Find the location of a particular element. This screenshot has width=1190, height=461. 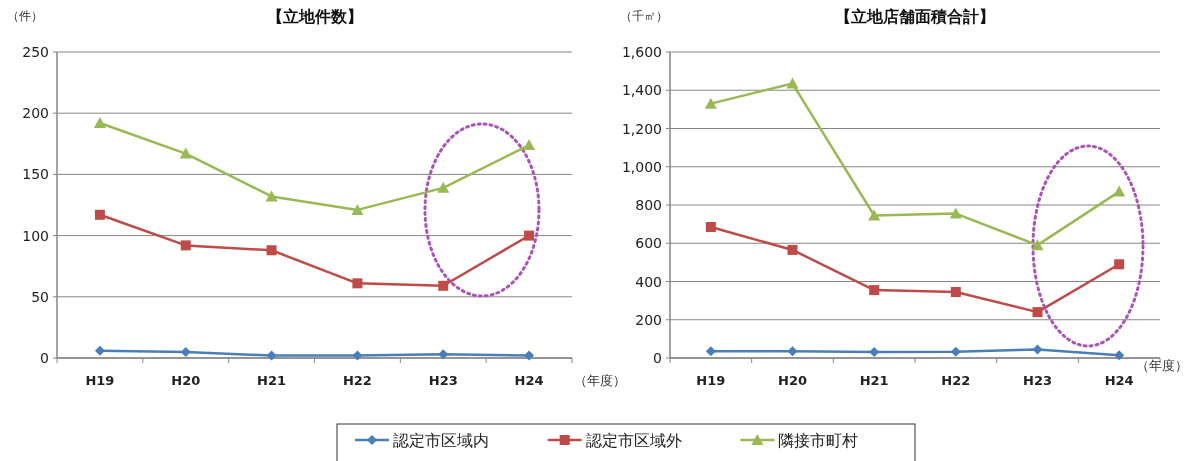

y-tick-label: 800 is located at coordinates (648, 205).